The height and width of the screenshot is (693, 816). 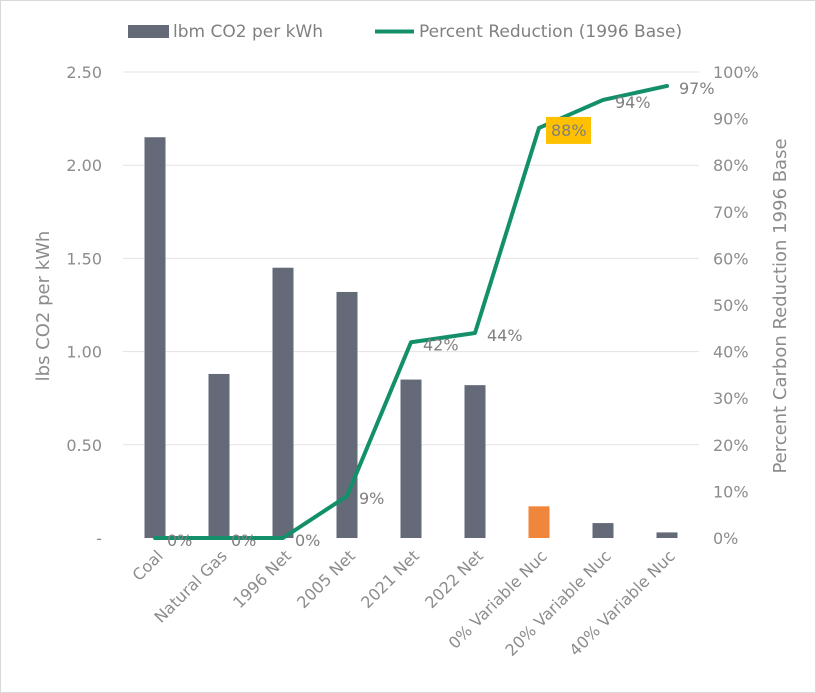 What do you see at coordinates (633, 102) in the screenshot?
I see `line-data-label: 94%` at bounding box center [633, 102].